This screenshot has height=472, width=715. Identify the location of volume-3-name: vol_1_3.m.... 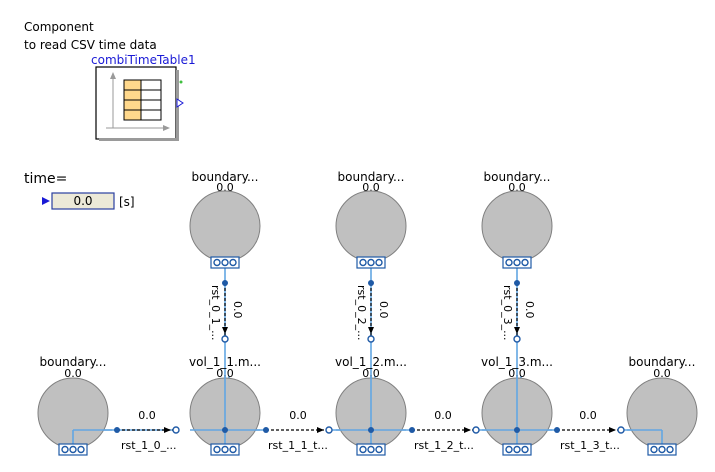
(517, 362).